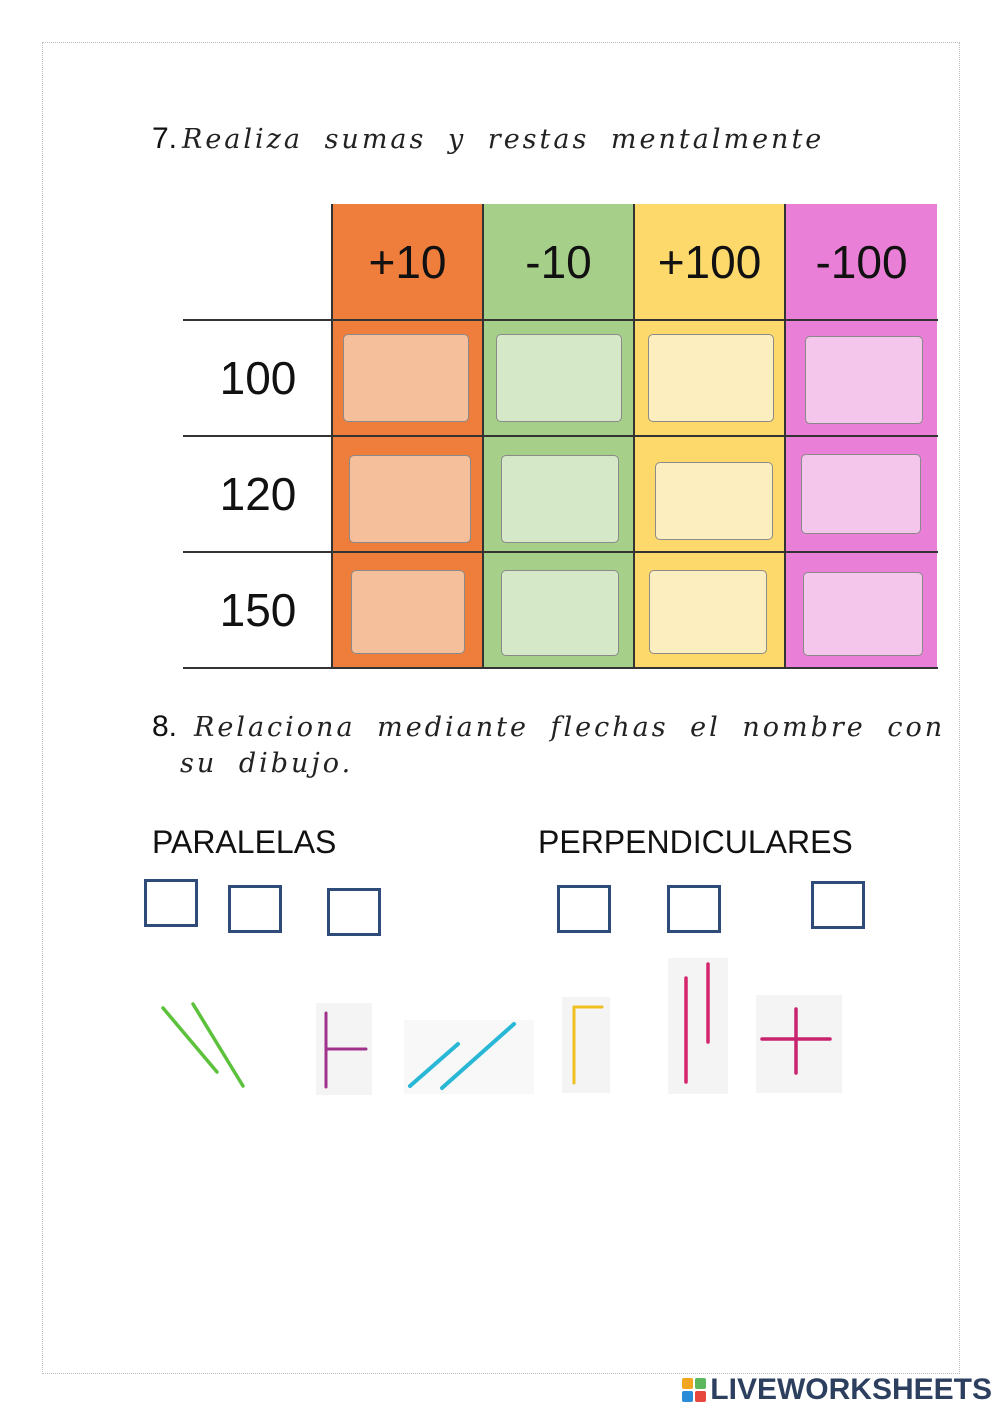  I want to click on liveworksheets-logo: LIVEWORKSHEETS, so click(837, 1390).